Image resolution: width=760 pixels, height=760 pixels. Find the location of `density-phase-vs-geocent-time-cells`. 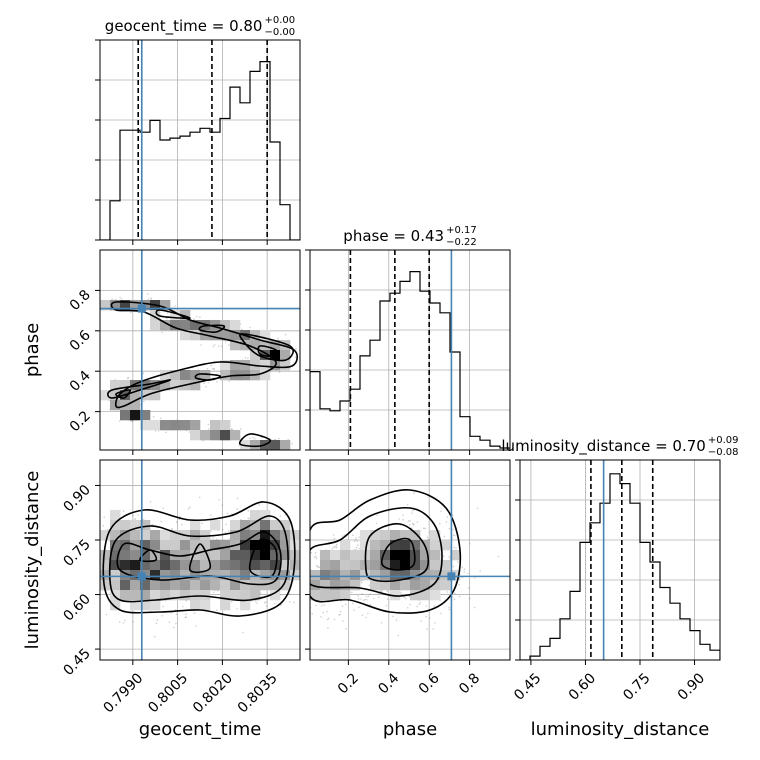

density-phase-vs-geocent-time-cells is located at coordinates (195, 375).